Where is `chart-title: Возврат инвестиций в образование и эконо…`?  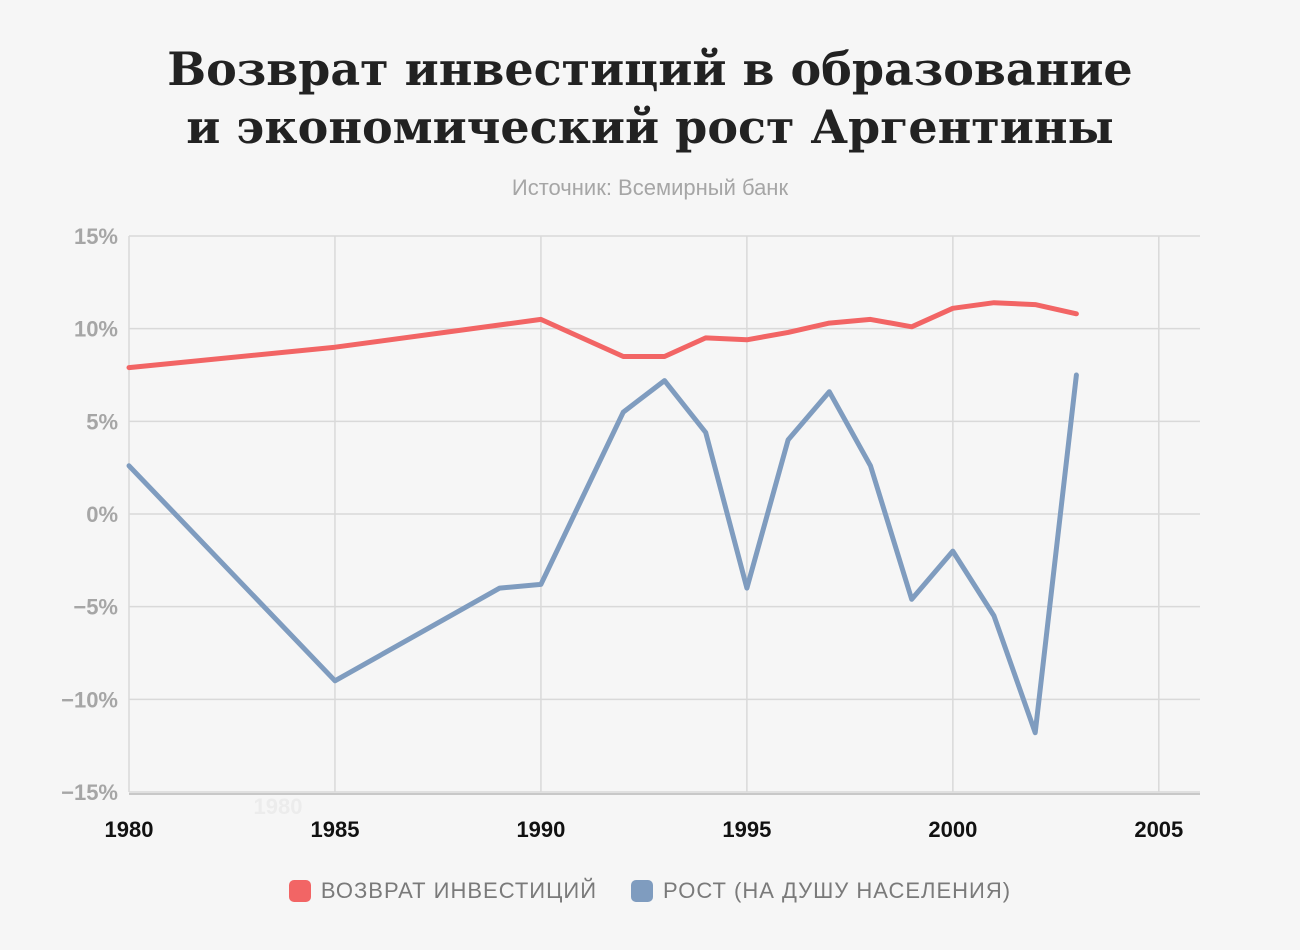 chart-title: Возврат инвестиций в образование и эконо… is located at coordinates (650, 98).